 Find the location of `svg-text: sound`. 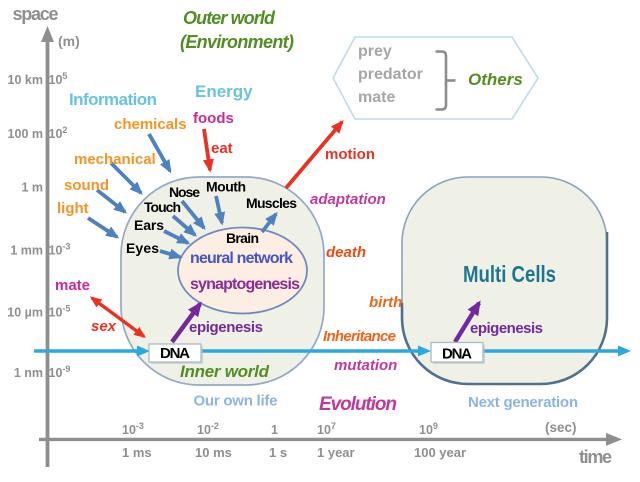

svg-text: sound is located at coordinates (86, 185).